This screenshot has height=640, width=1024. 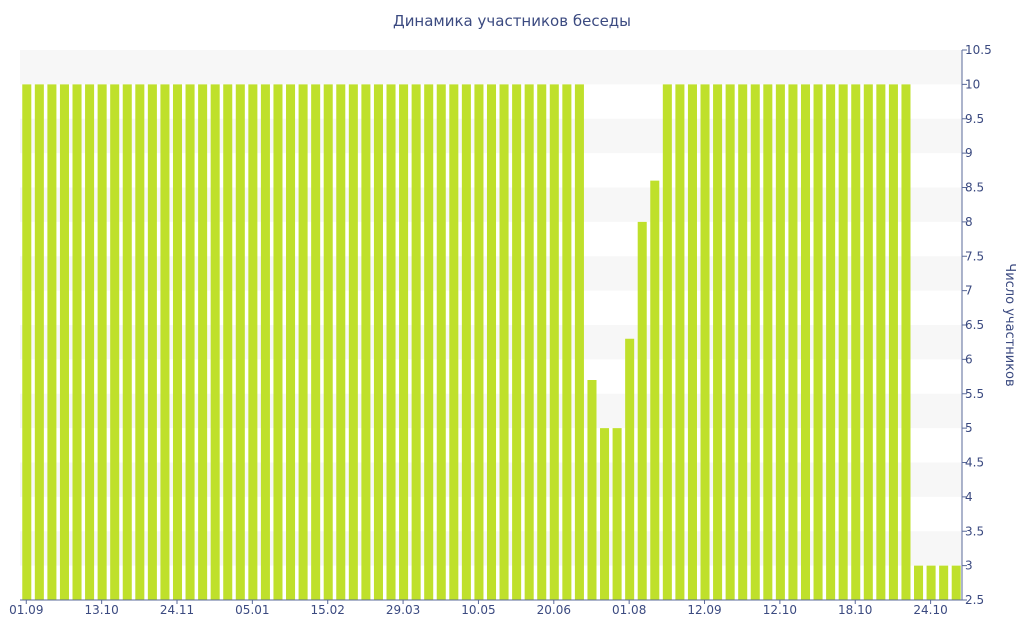 What do you see at coordinates (403, 610) in the screenshot?
I see `x-tick-label: 29.03` at bounding box center [403, 610].